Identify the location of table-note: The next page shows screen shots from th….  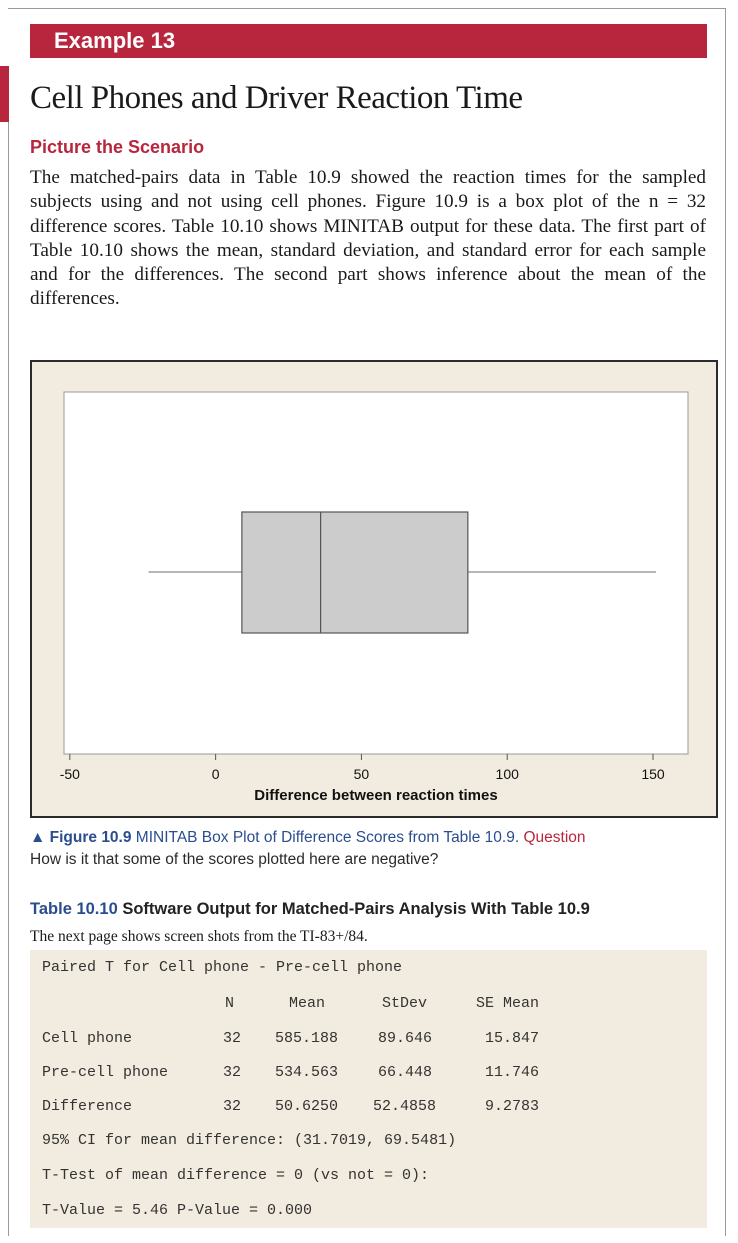
(199, 936).